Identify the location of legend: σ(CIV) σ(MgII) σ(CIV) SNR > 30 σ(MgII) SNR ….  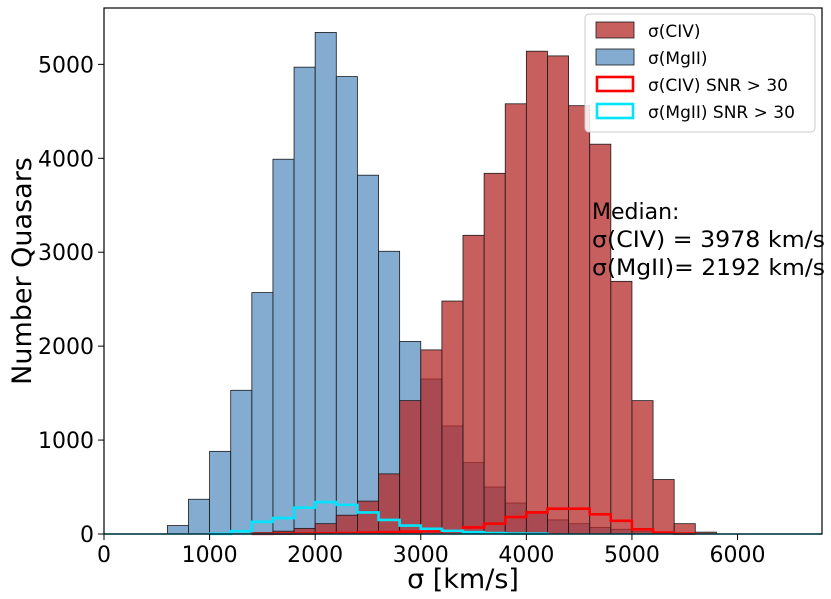
(700, 73).